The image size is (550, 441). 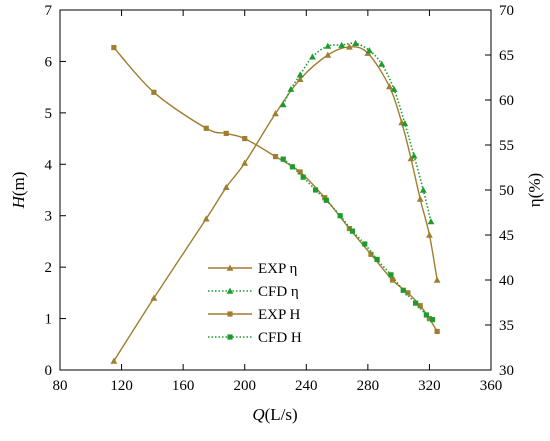 I want to click on y-right-tick-label: 45, so click(x=506, y=236).